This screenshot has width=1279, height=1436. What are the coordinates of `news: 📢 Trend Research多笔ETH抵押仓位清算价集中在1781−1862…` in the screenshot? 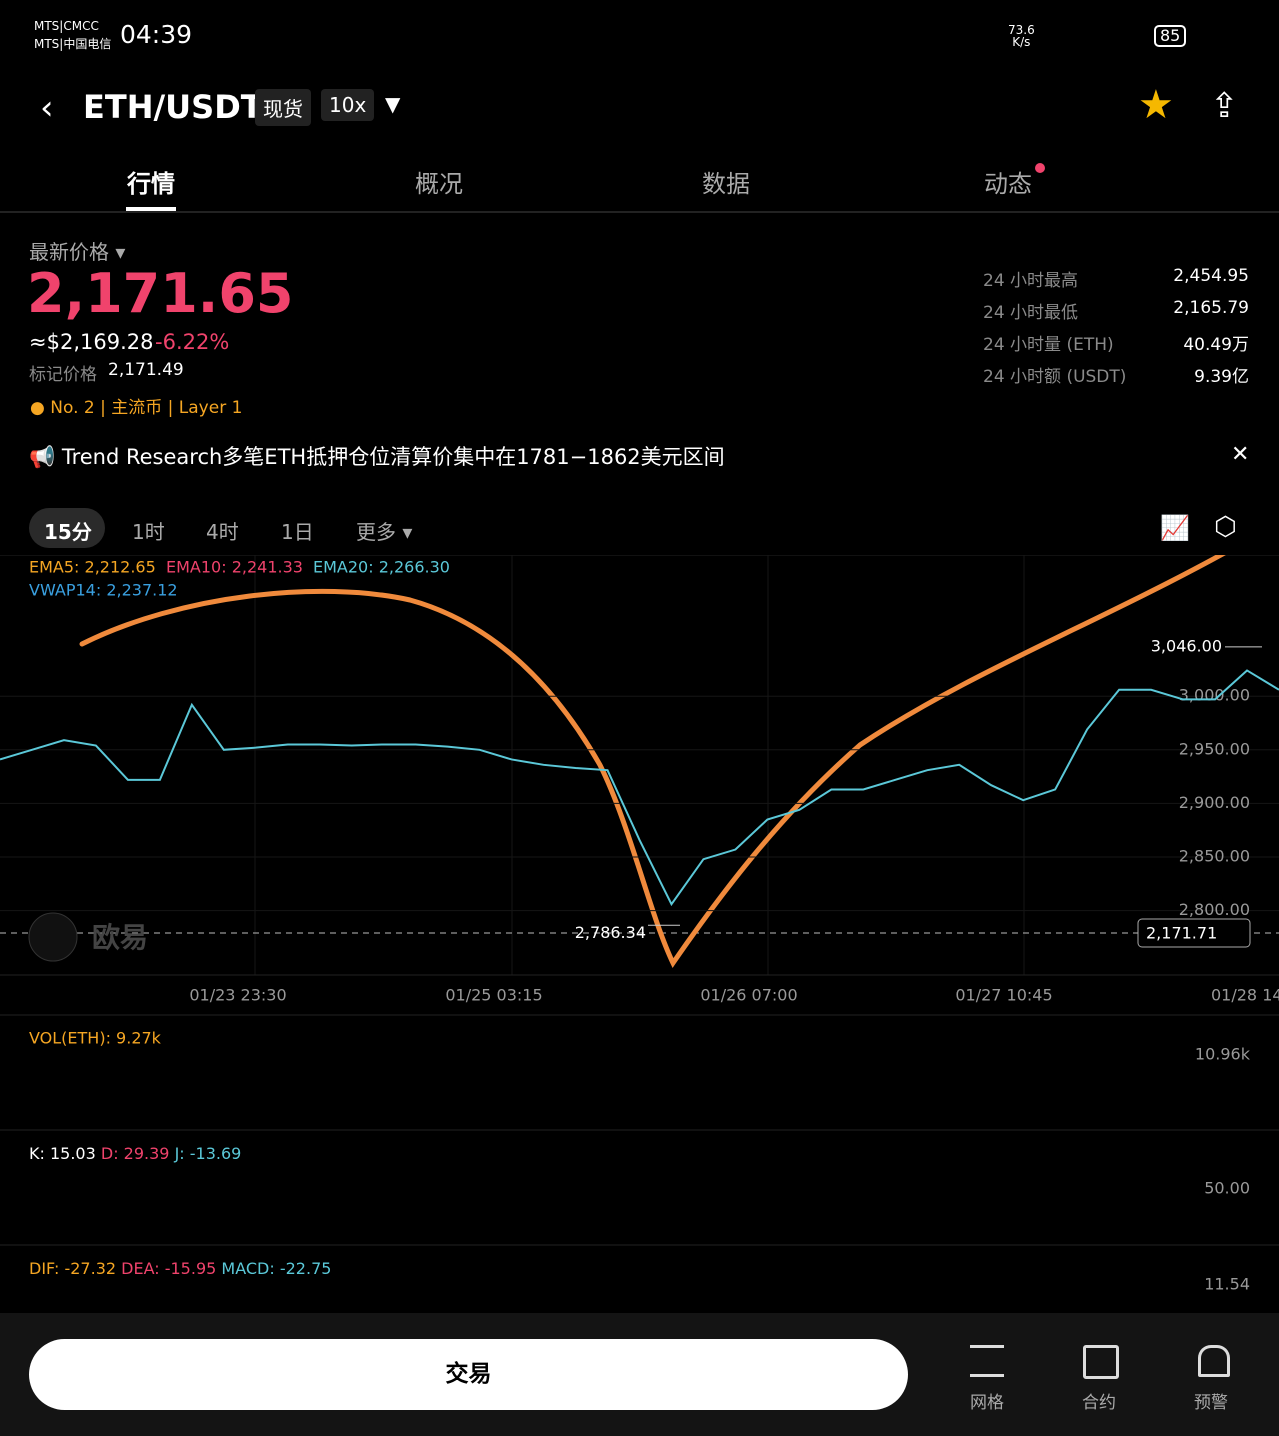 It's located at (377, 457).